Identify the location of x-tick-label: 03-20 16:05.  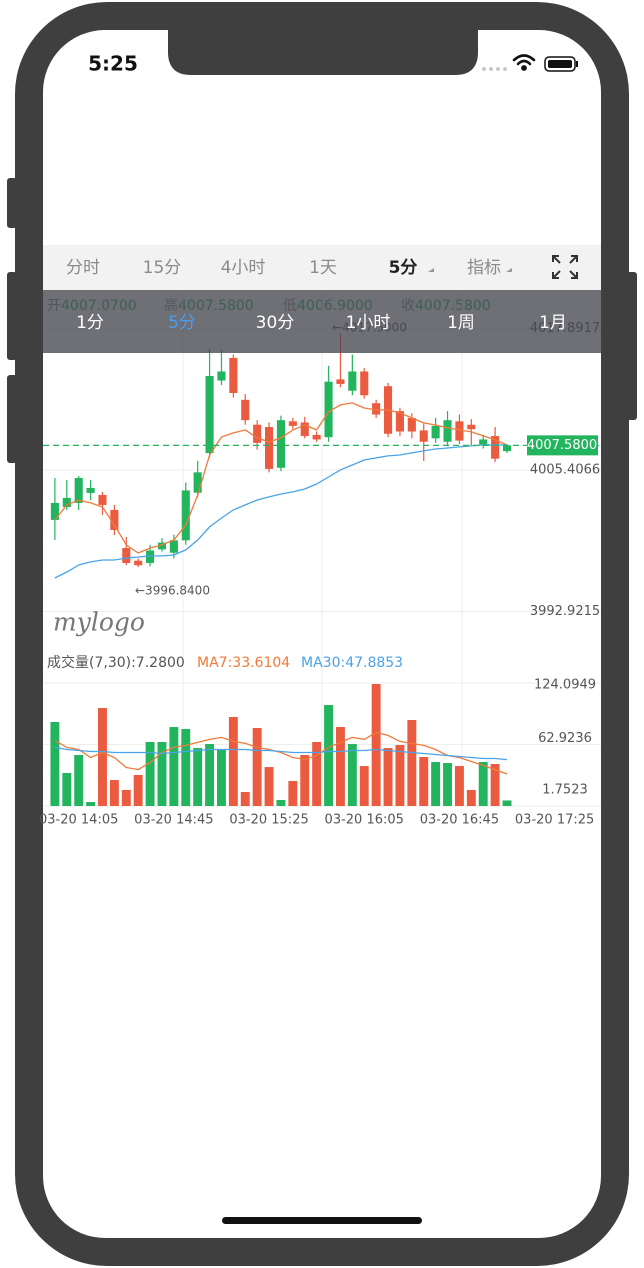
(364, 820).